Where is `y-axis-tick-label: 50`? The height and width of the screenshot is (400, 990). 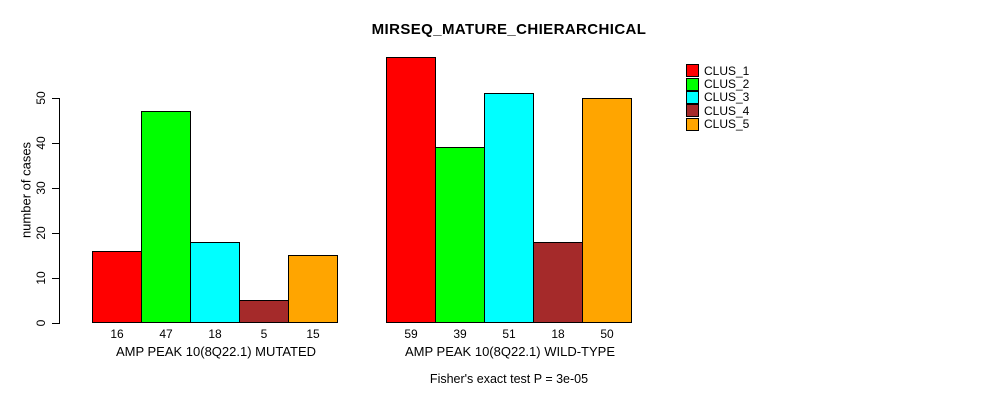 y-axis-tick-label: 50 is located at coordinates (41, 98).